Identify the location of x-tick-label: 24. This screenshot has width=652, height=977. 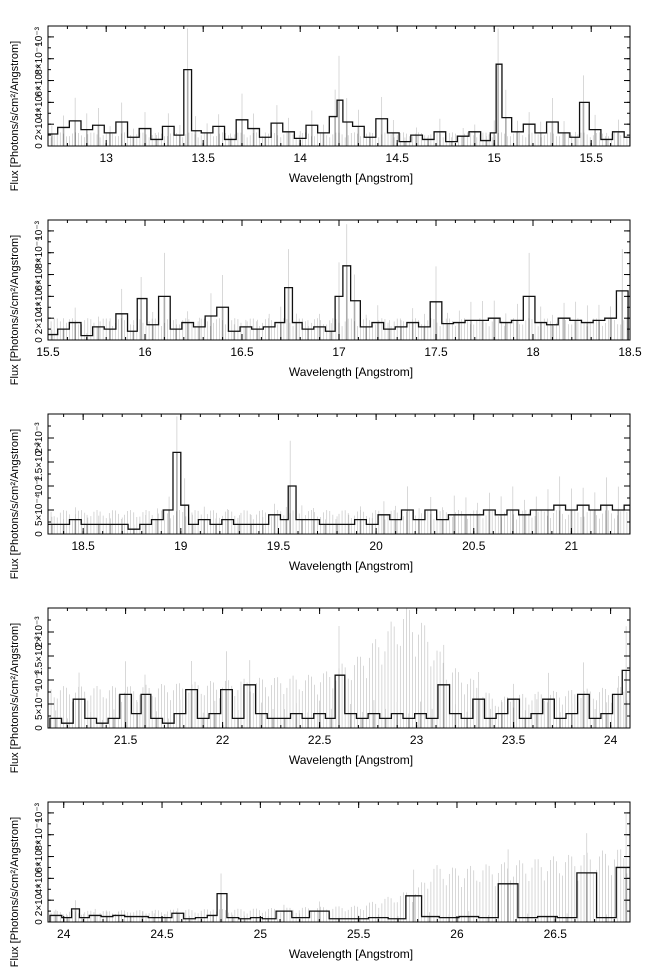
(611, 740).